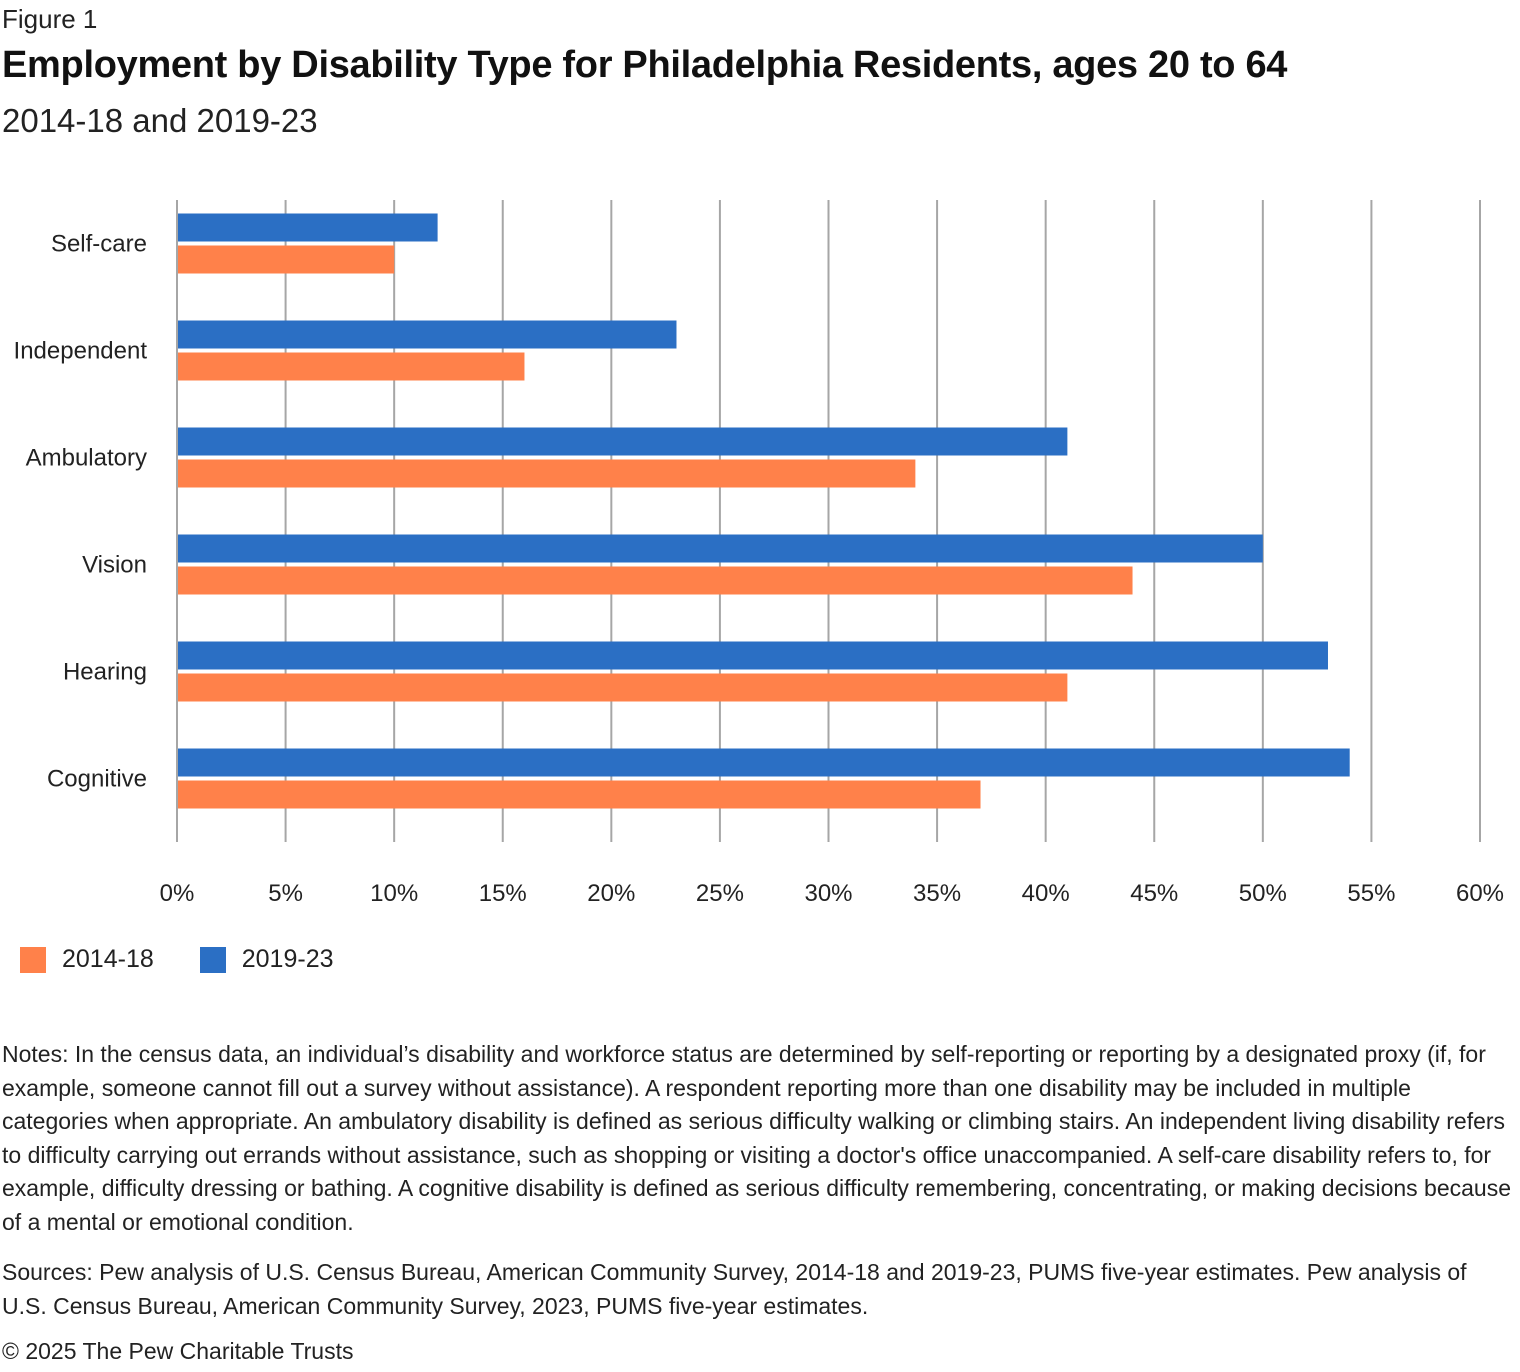  Describe the element at coordinates (503, 893) in the screenshot. I see `x-tick-label: 15%` at that location.